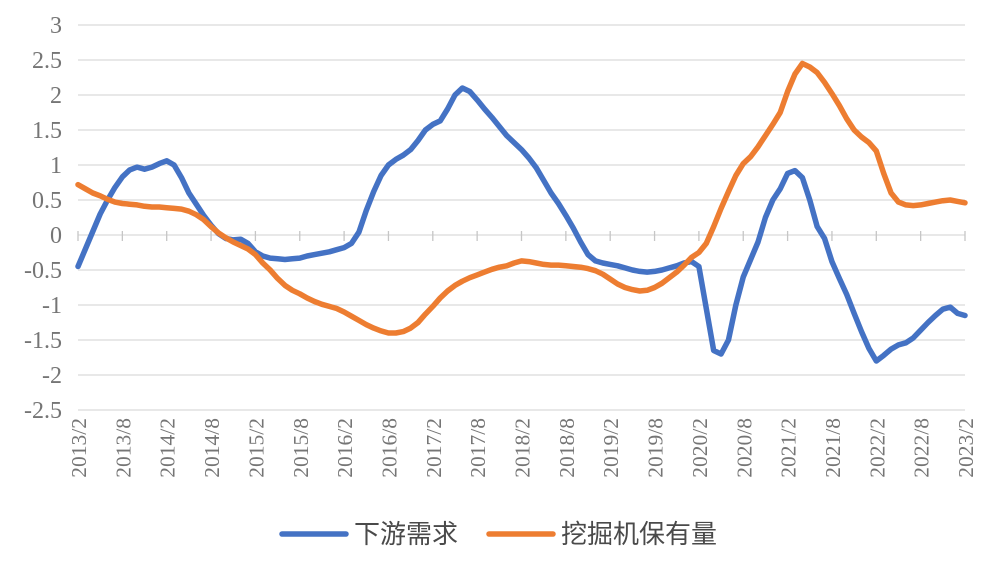  Describe the element at coordinates (256, 448) in the screenshot. I see `x-axis-tick-label: 2015/2` at that location.